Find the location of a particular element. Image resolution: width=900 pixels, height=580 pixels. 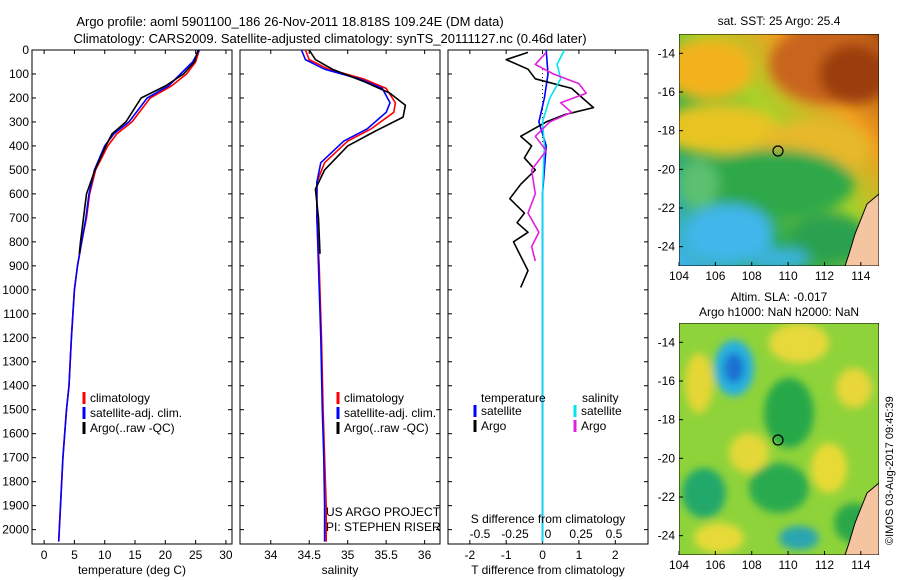

y-tick-label: 1800 is located at coordinates (15, 482).